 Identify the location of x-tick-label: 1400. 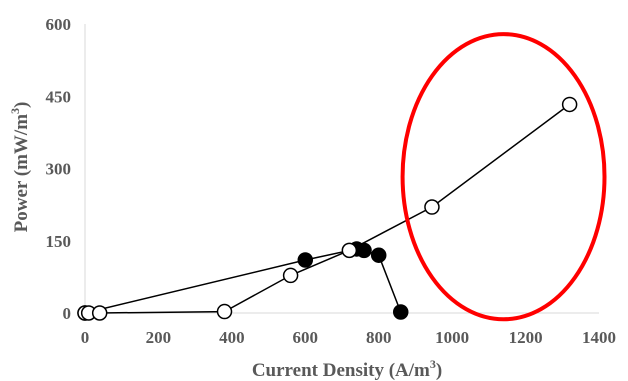
(599, 337).